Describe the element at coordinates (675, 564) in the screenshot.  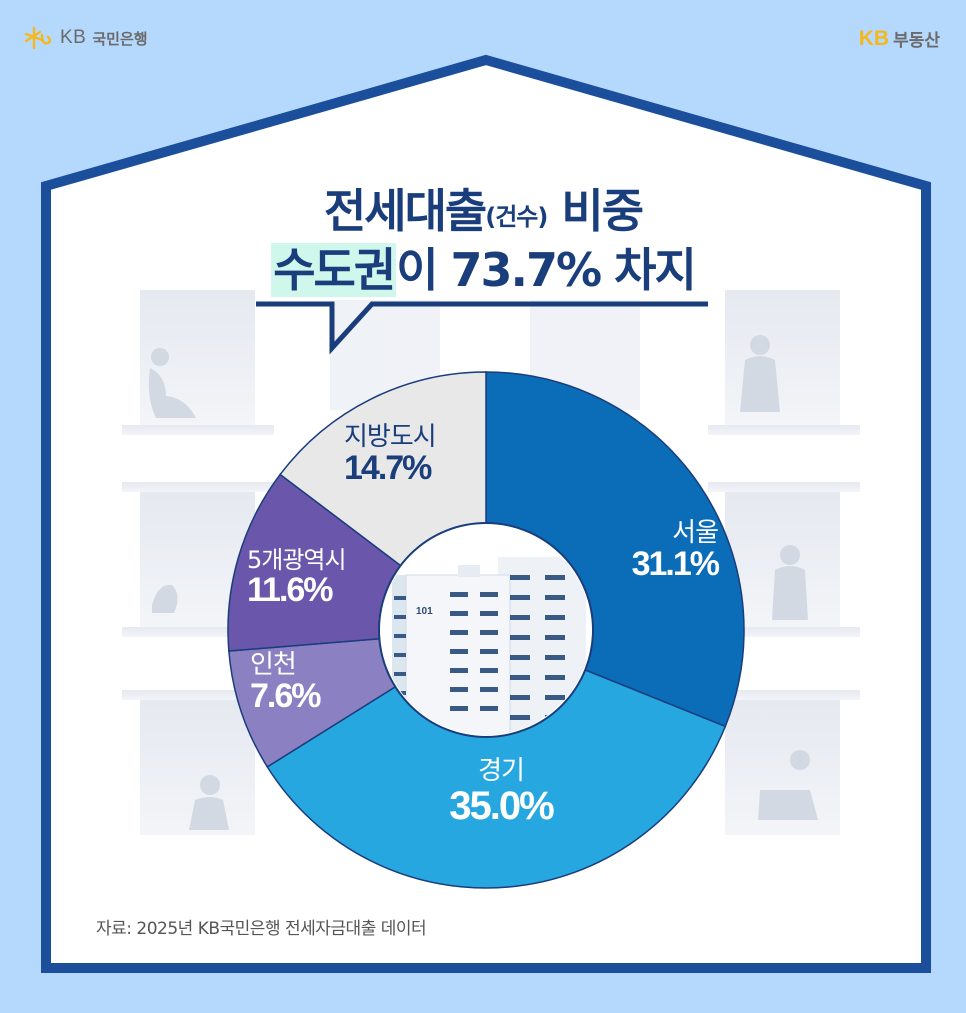
I see `slice-value: 31.1%` at that location.